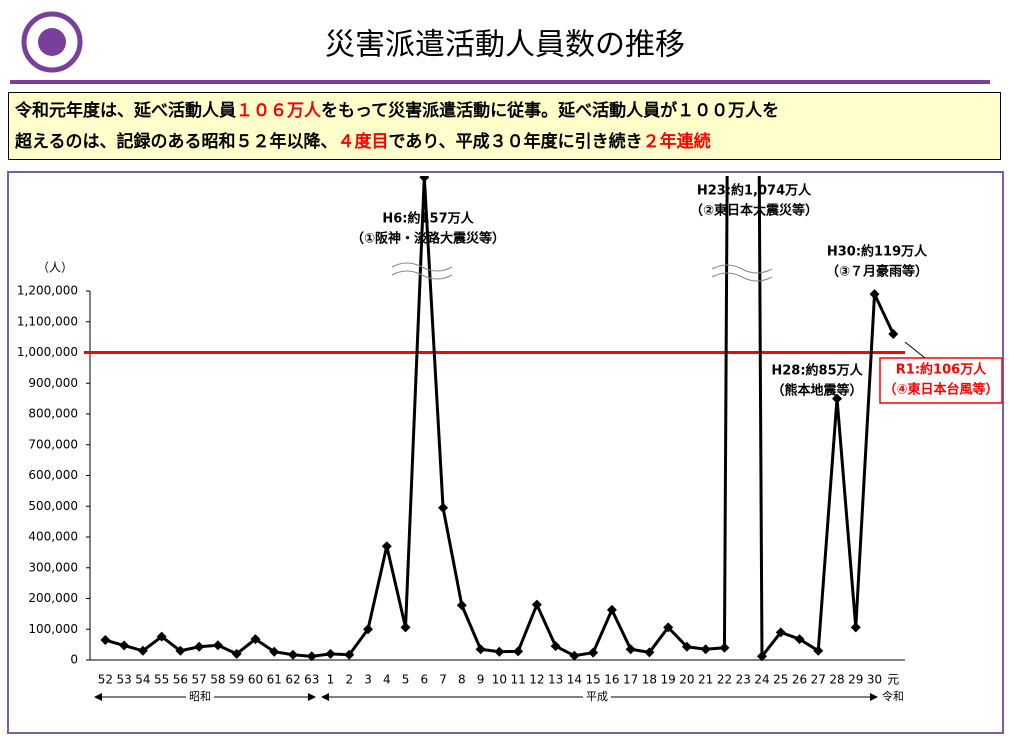  Describe the element at coordinates (574, 680) in the screenshot. I see `x-tick-label: 14` at that location.